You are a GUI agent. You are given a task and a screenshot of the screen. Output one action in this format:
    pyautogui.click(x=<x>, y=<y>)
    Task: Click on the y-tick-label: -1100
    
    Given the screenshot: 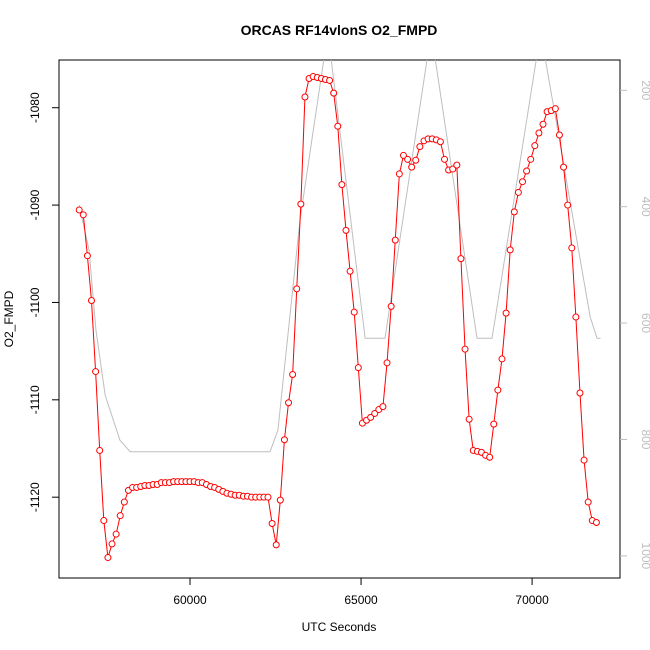 What is the action you would take?
    pyautogui.click(x=35, y=302)
    